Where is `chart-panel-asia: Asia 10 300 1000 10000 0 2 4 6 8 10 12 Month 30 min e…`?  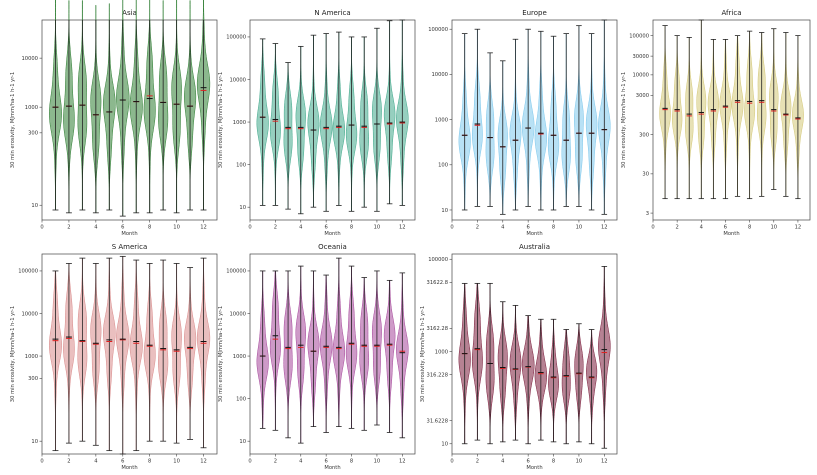
chart-panel-asia: Asia 10 300 1000 10000 0 2 4 6 8 10 12 Month 30 min e… is located at coordinates (114, 118).